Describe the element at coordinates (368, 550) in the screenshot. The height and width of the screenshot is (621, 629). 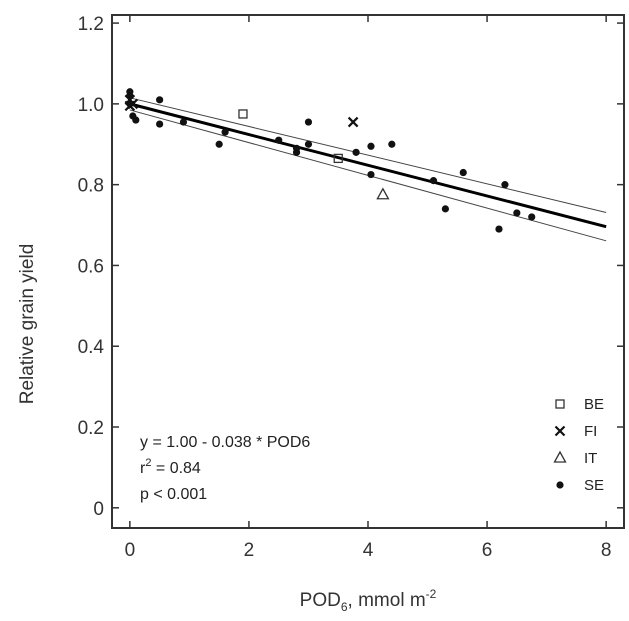
I see `x-tick-label: 4` at that location.